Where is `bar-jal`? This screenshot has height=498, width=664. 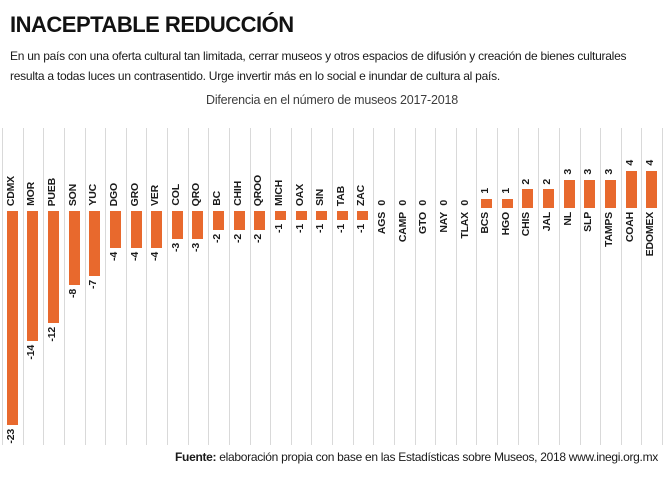 bar-jal is located at coordinates (549, 198).